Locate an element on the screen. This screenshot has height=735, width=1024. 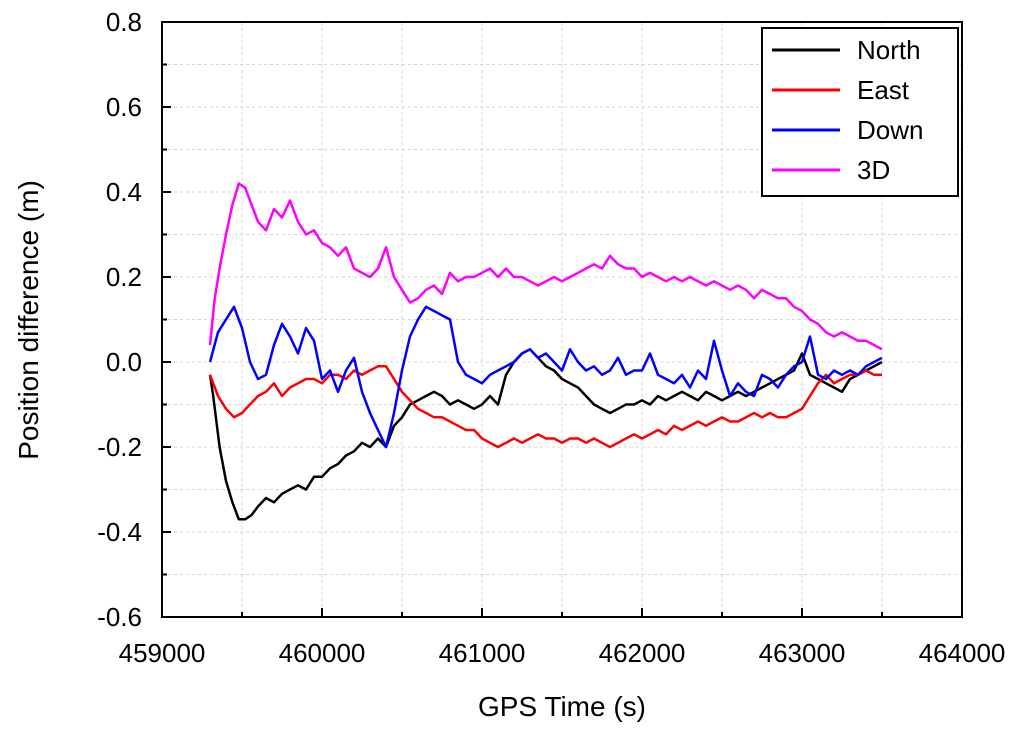
x-axis-title: GPS Time (s) is located at coordinates (562, 706).